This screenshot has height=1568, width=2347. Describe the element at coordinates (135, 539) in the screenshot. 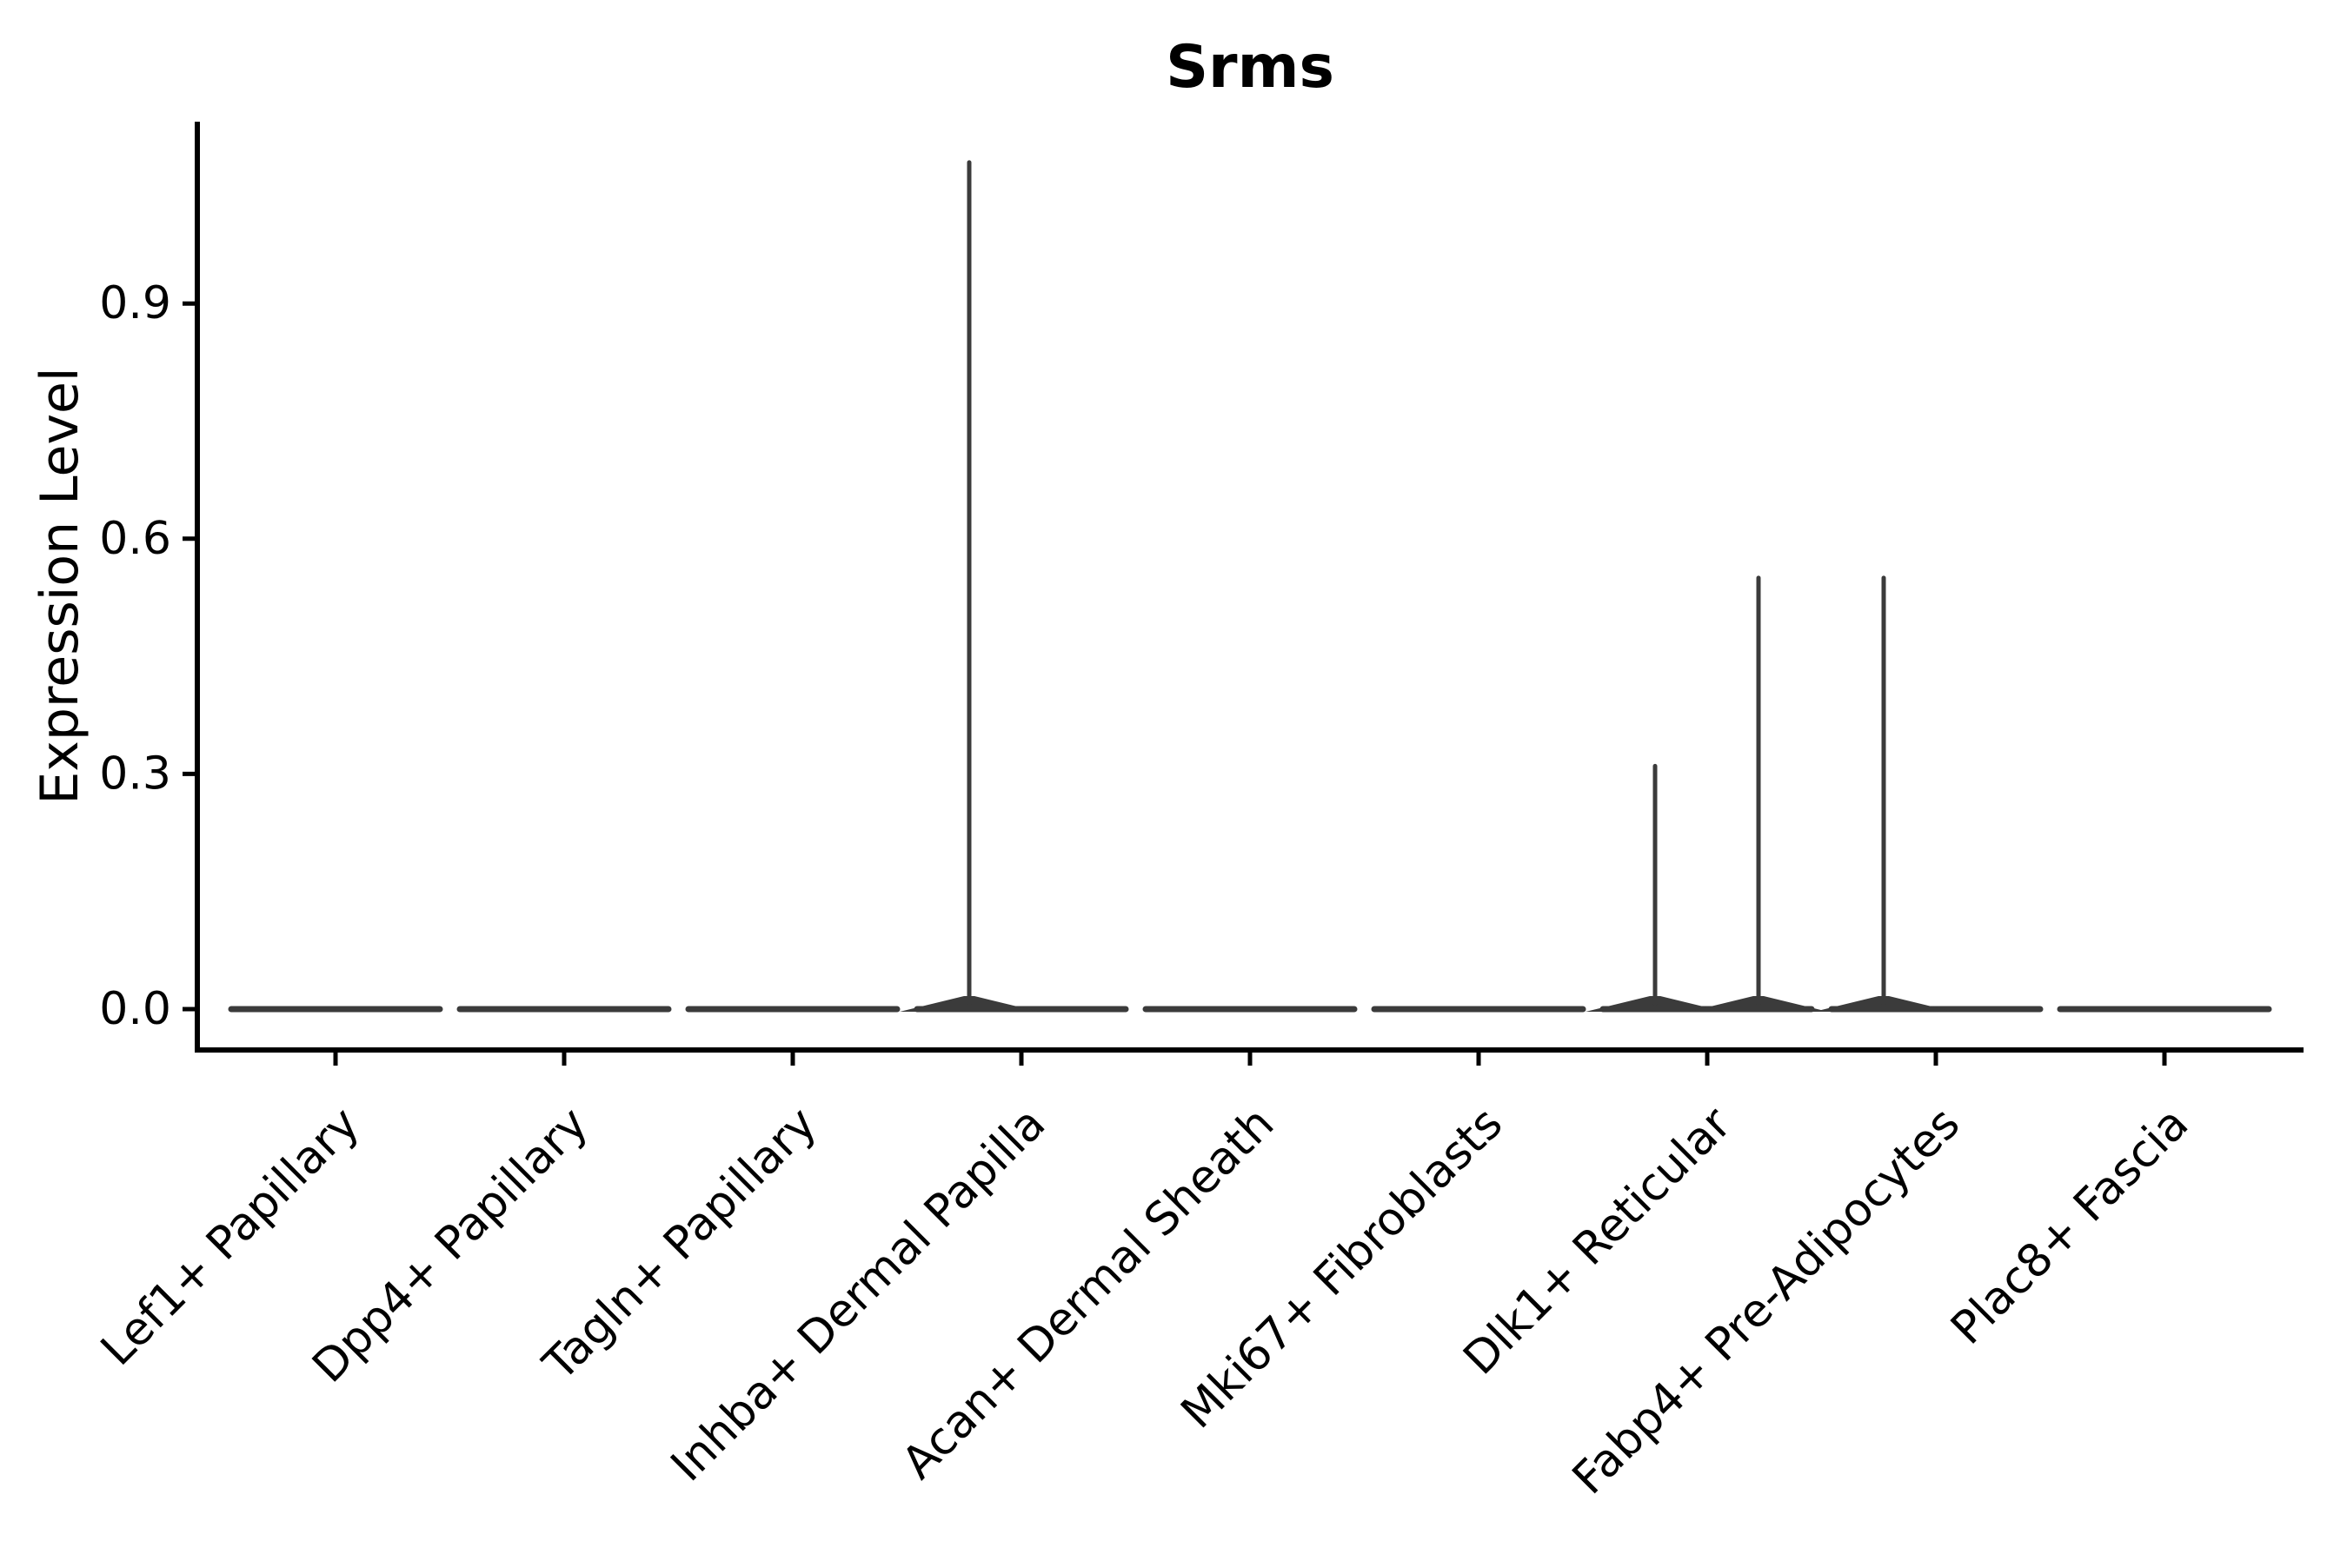

I see `y-tick-label: 0.6` at that location.